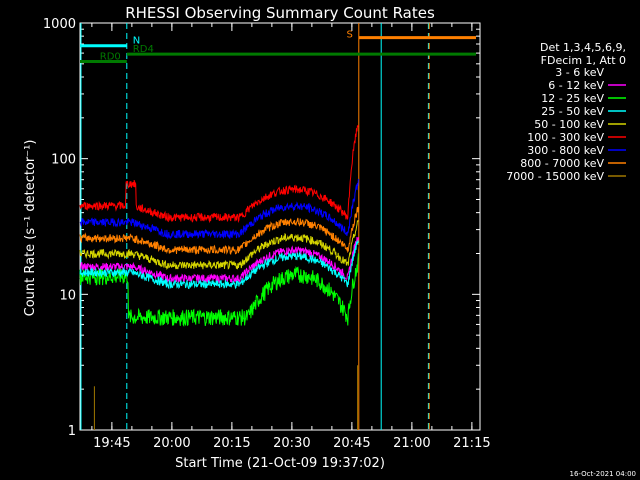  Describe the element at coordinates (583, 60) in the screenshot. I see `legend-header: FDecim 1, Att 0` at that location.